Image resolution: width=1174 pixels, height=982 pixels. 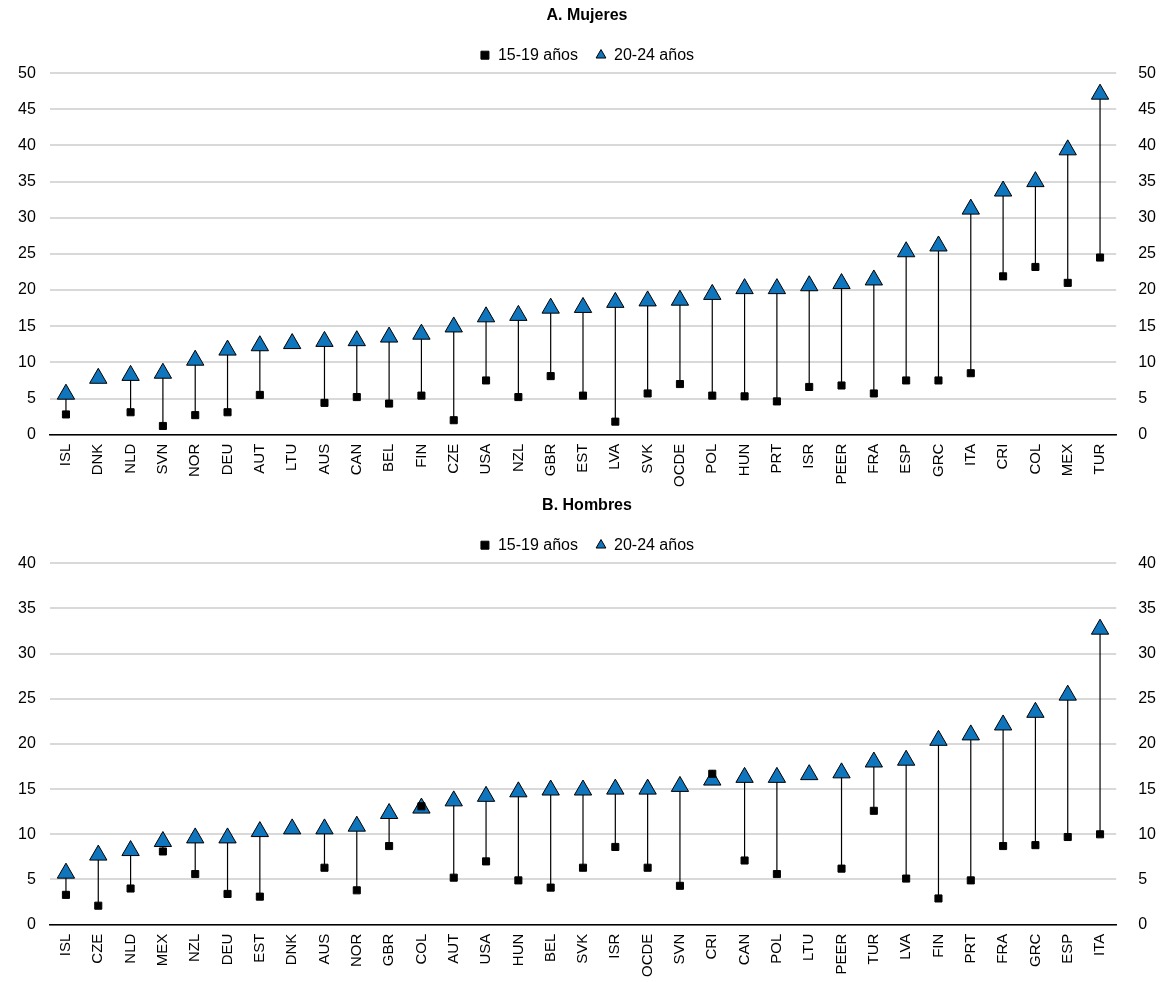 I want to click on x-tick-label: HUN, so click(x=743, y=460).